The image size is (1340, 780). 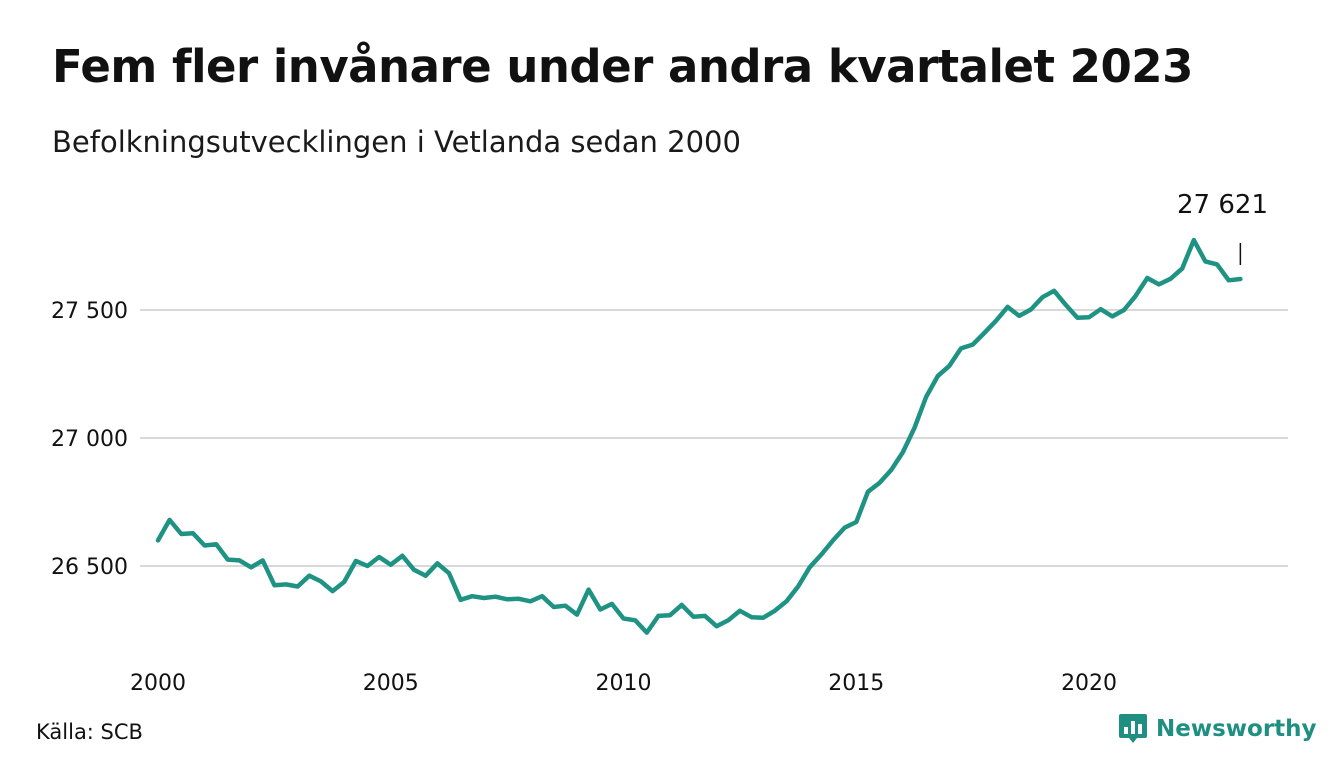 I want to click on y-tick-label: 27 000, so click(x=89, y=439).